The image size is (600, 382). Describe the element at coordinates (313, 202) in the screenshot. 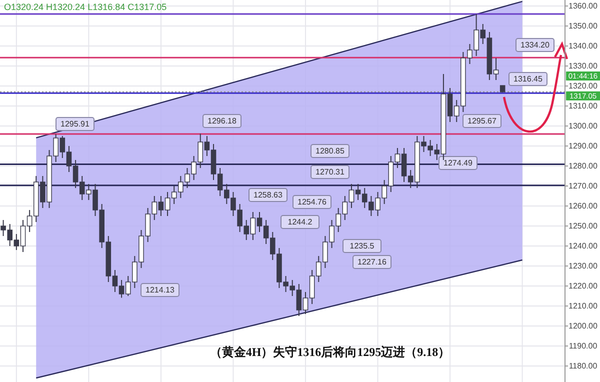

I see `annotation: 1254.76` at that location.